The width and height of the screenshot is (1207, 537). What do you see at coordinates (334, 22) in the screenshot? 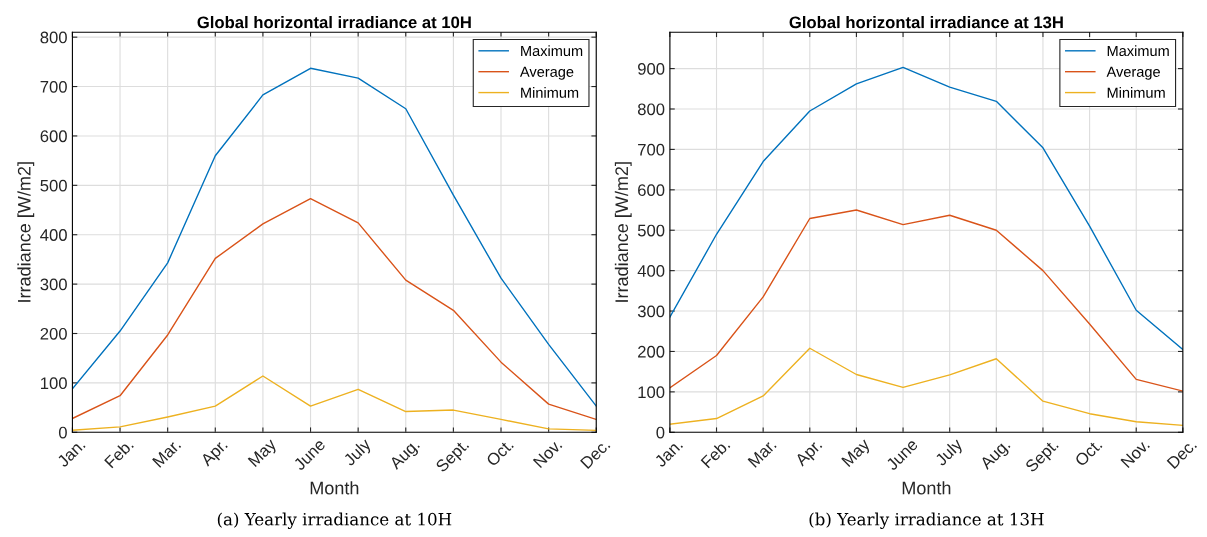
I see `chart-title: Global horizontal irradiance at 10H` at bounding box center [334, 22].